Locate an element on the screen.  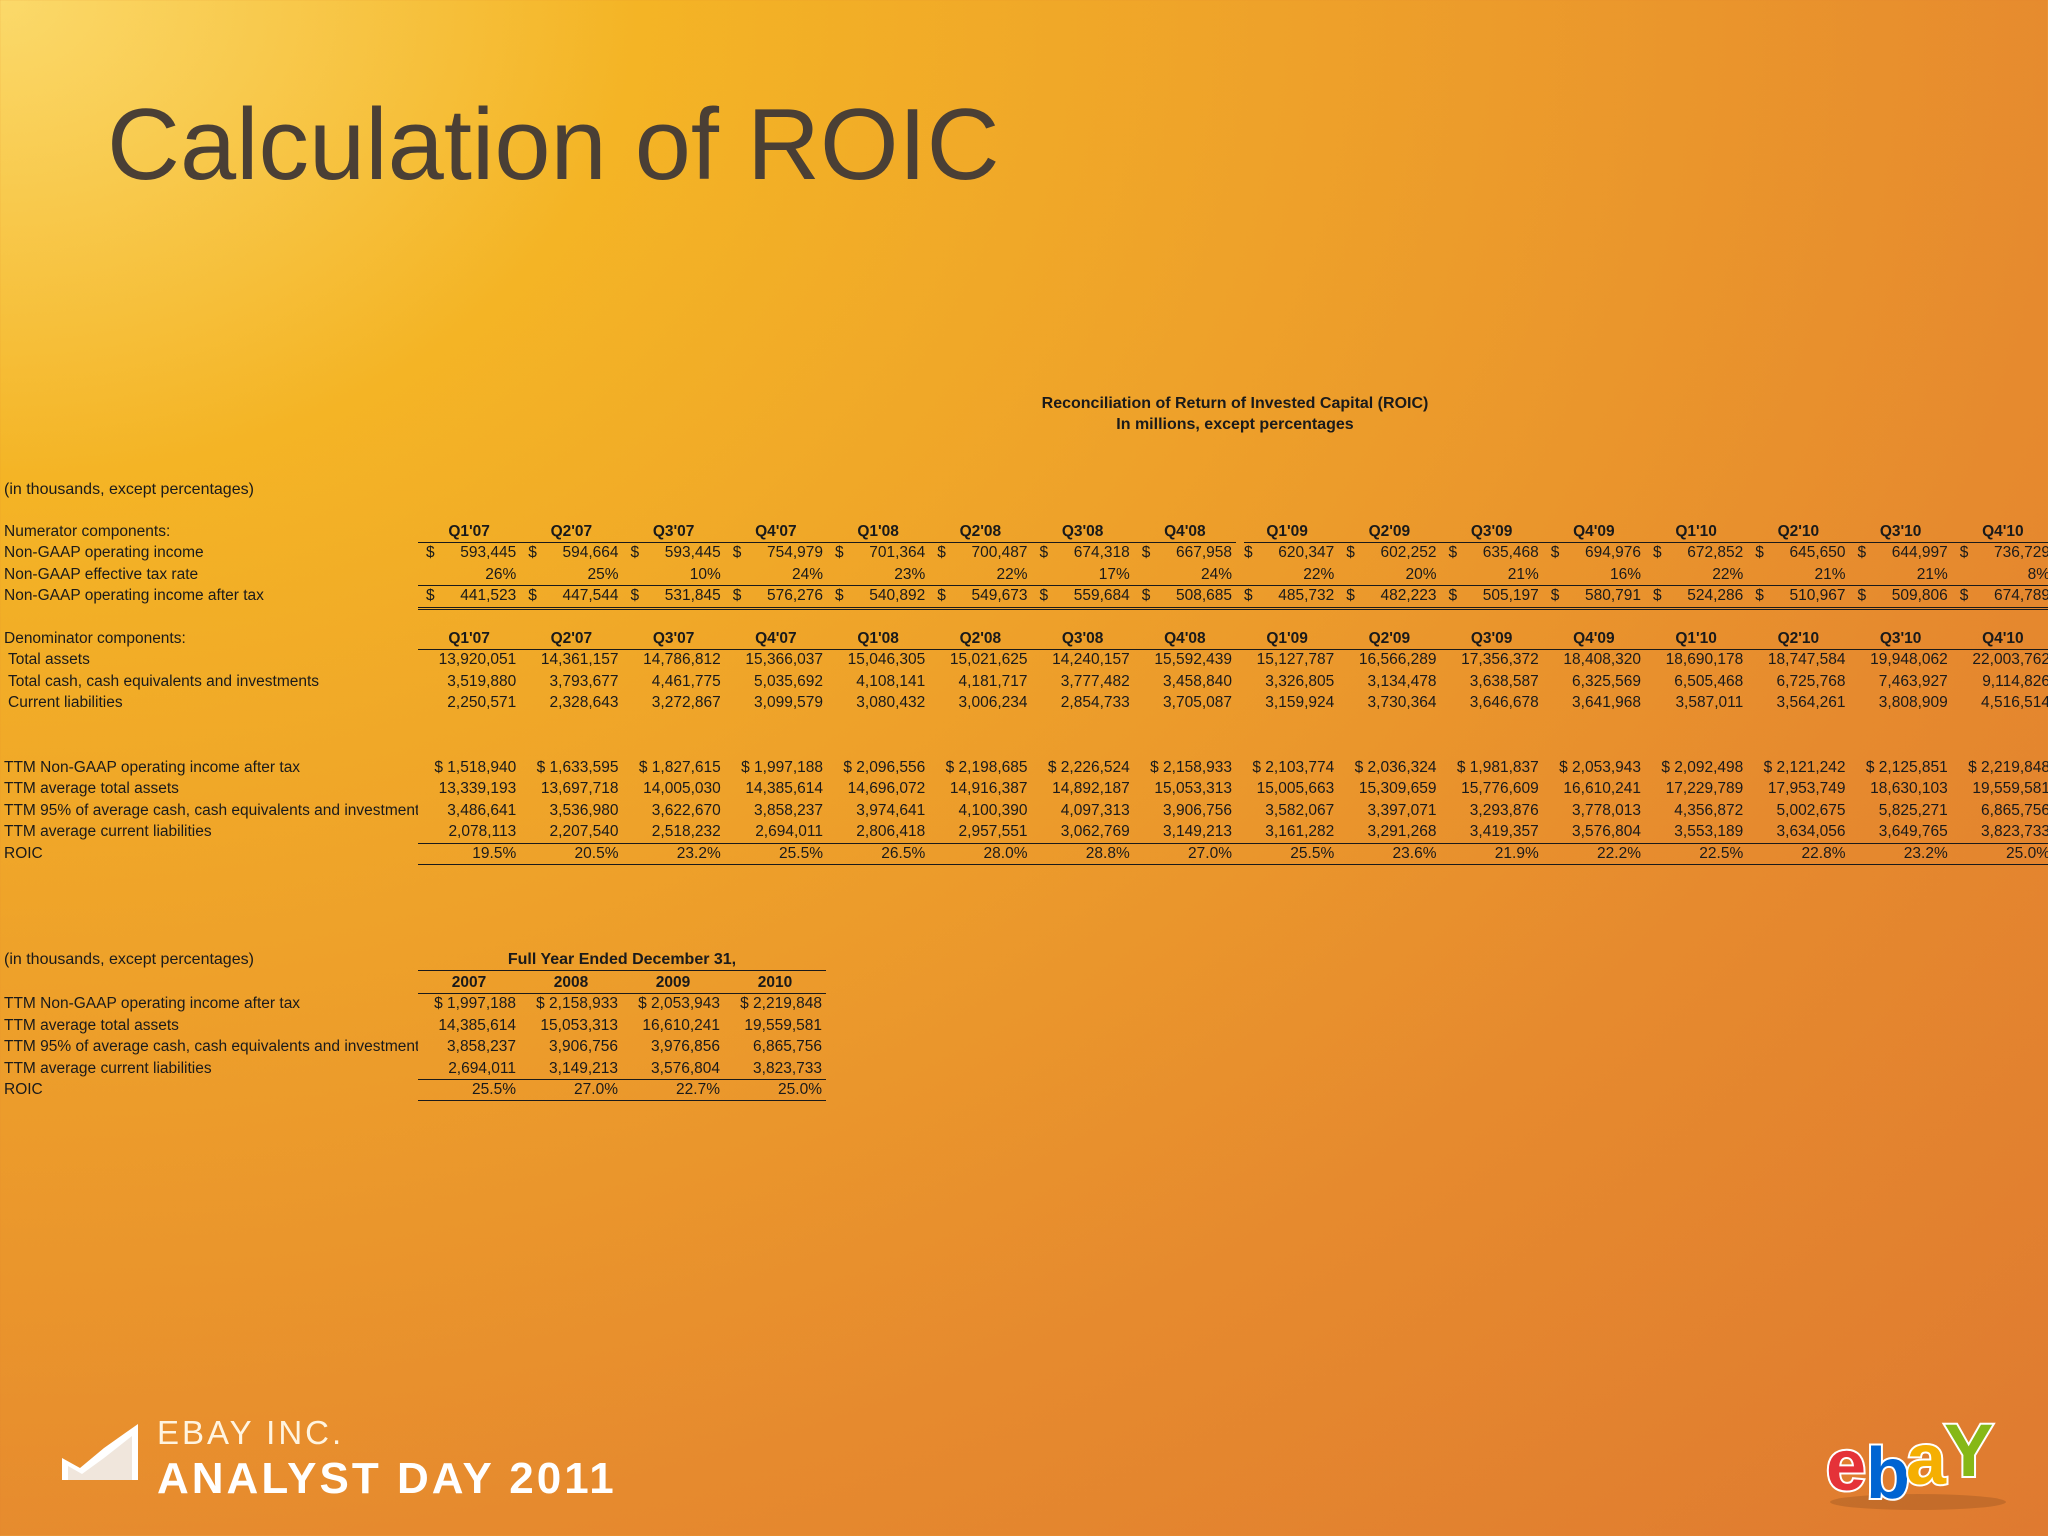
table-cell: 22% is located at coordinates (1012, 574).